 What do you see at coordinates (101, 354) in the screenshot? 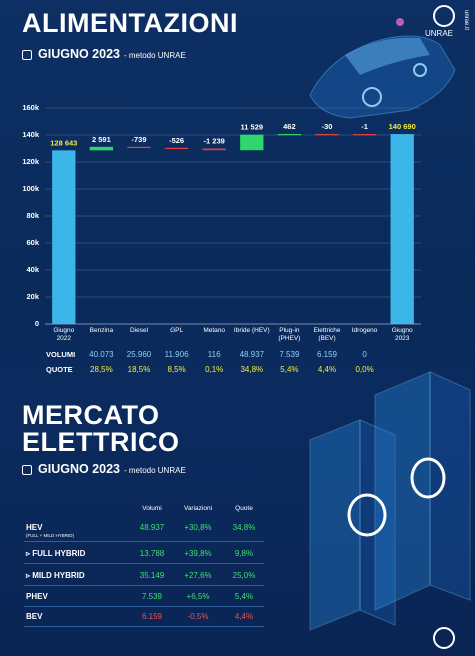
I see `row-value: 40.073` at bounding box center [101, 354].